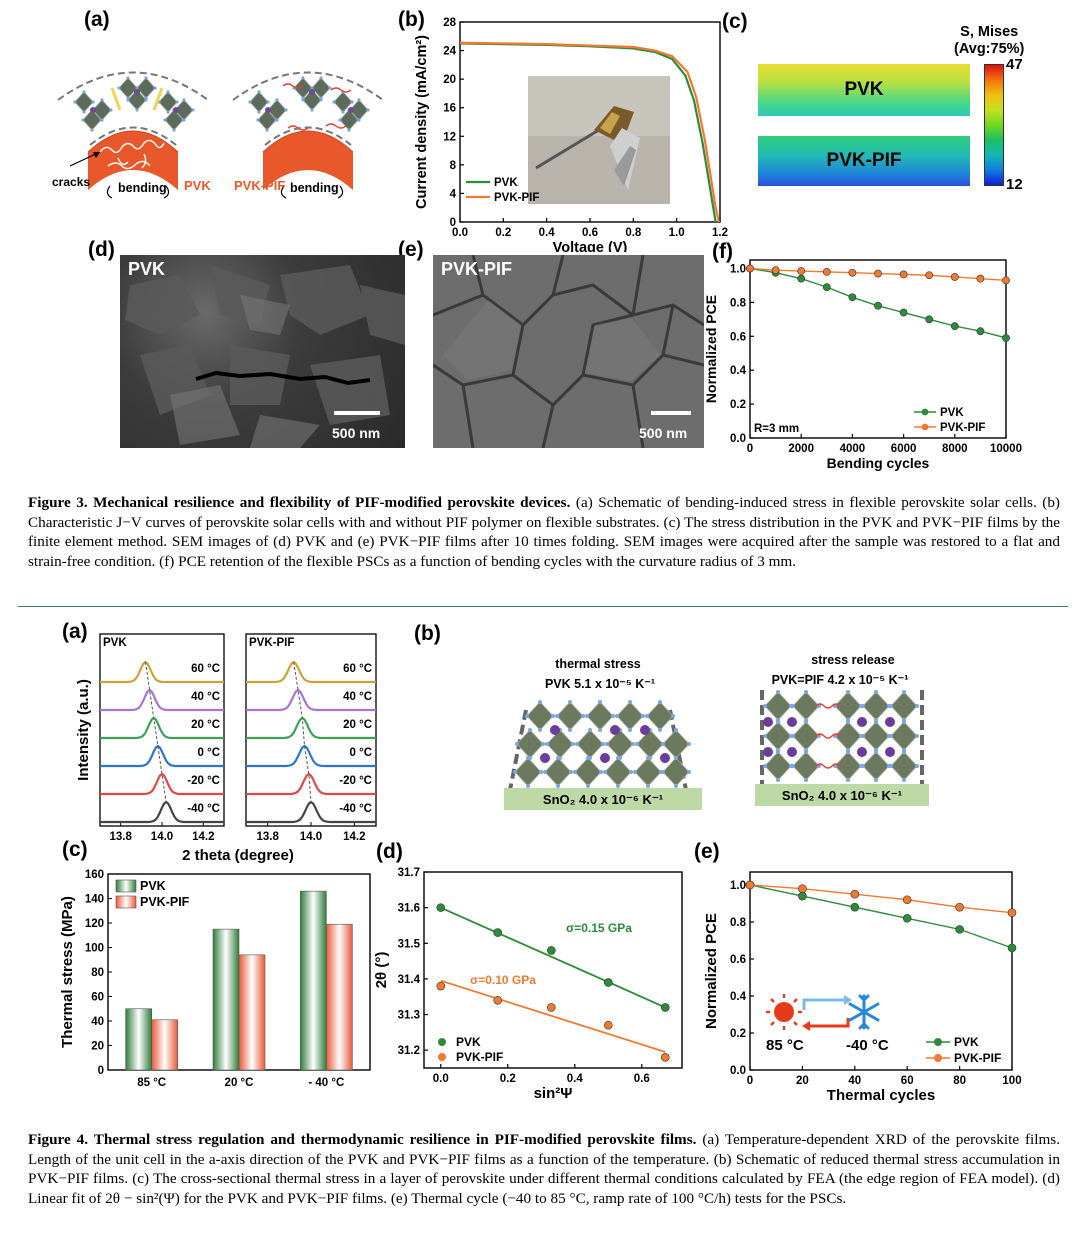 Image resolution: width=1080 pixels, height=1239 pixels. I want to click on fig4e-xlabel: Thermal cycles, so click(881, 1095).